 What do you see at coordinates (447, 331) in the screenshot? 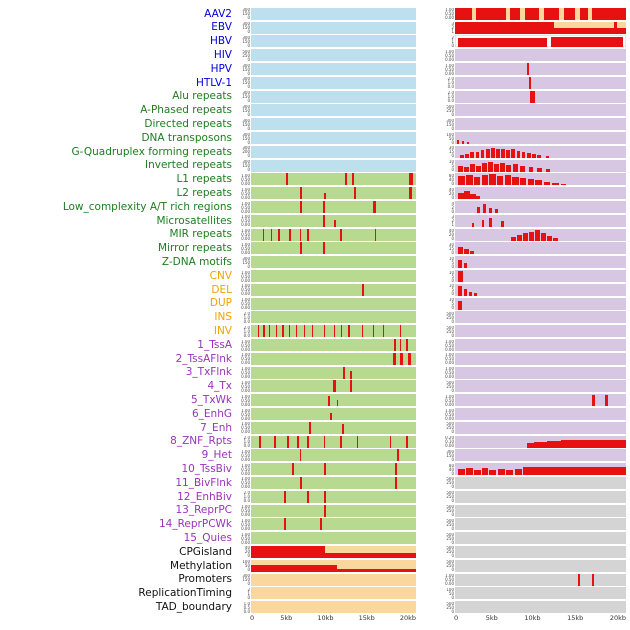
I see `y-axis-ticks-right: 500 250 0` at bounding box center [447, 331].